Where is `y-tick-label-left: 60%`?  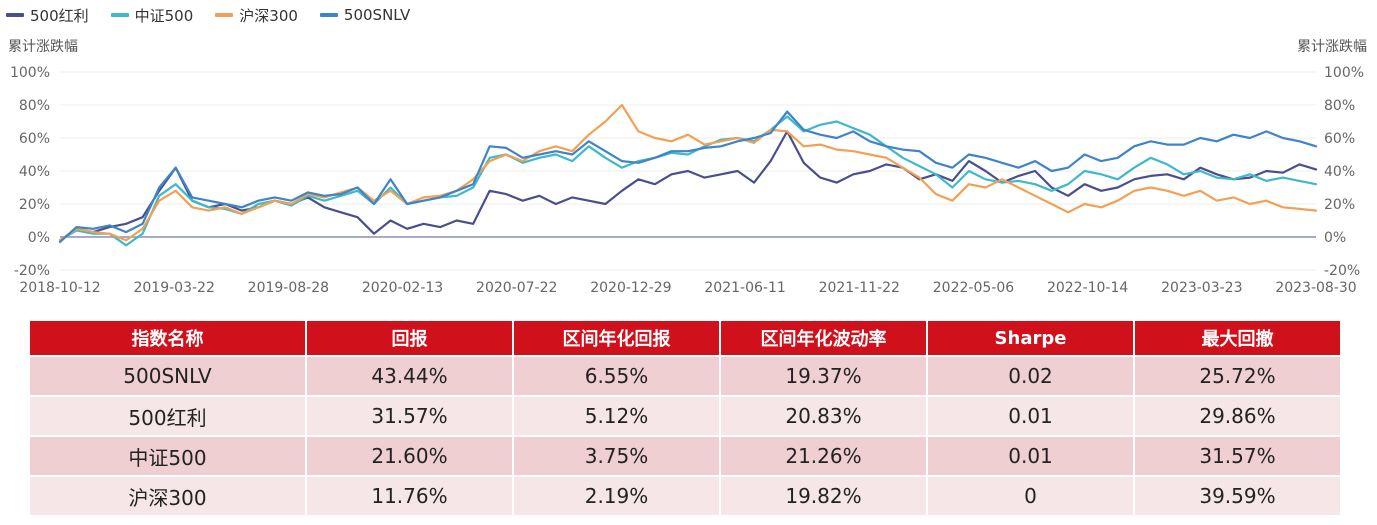
y-tick-label-left: 60% is located at coordinates (34, 139).